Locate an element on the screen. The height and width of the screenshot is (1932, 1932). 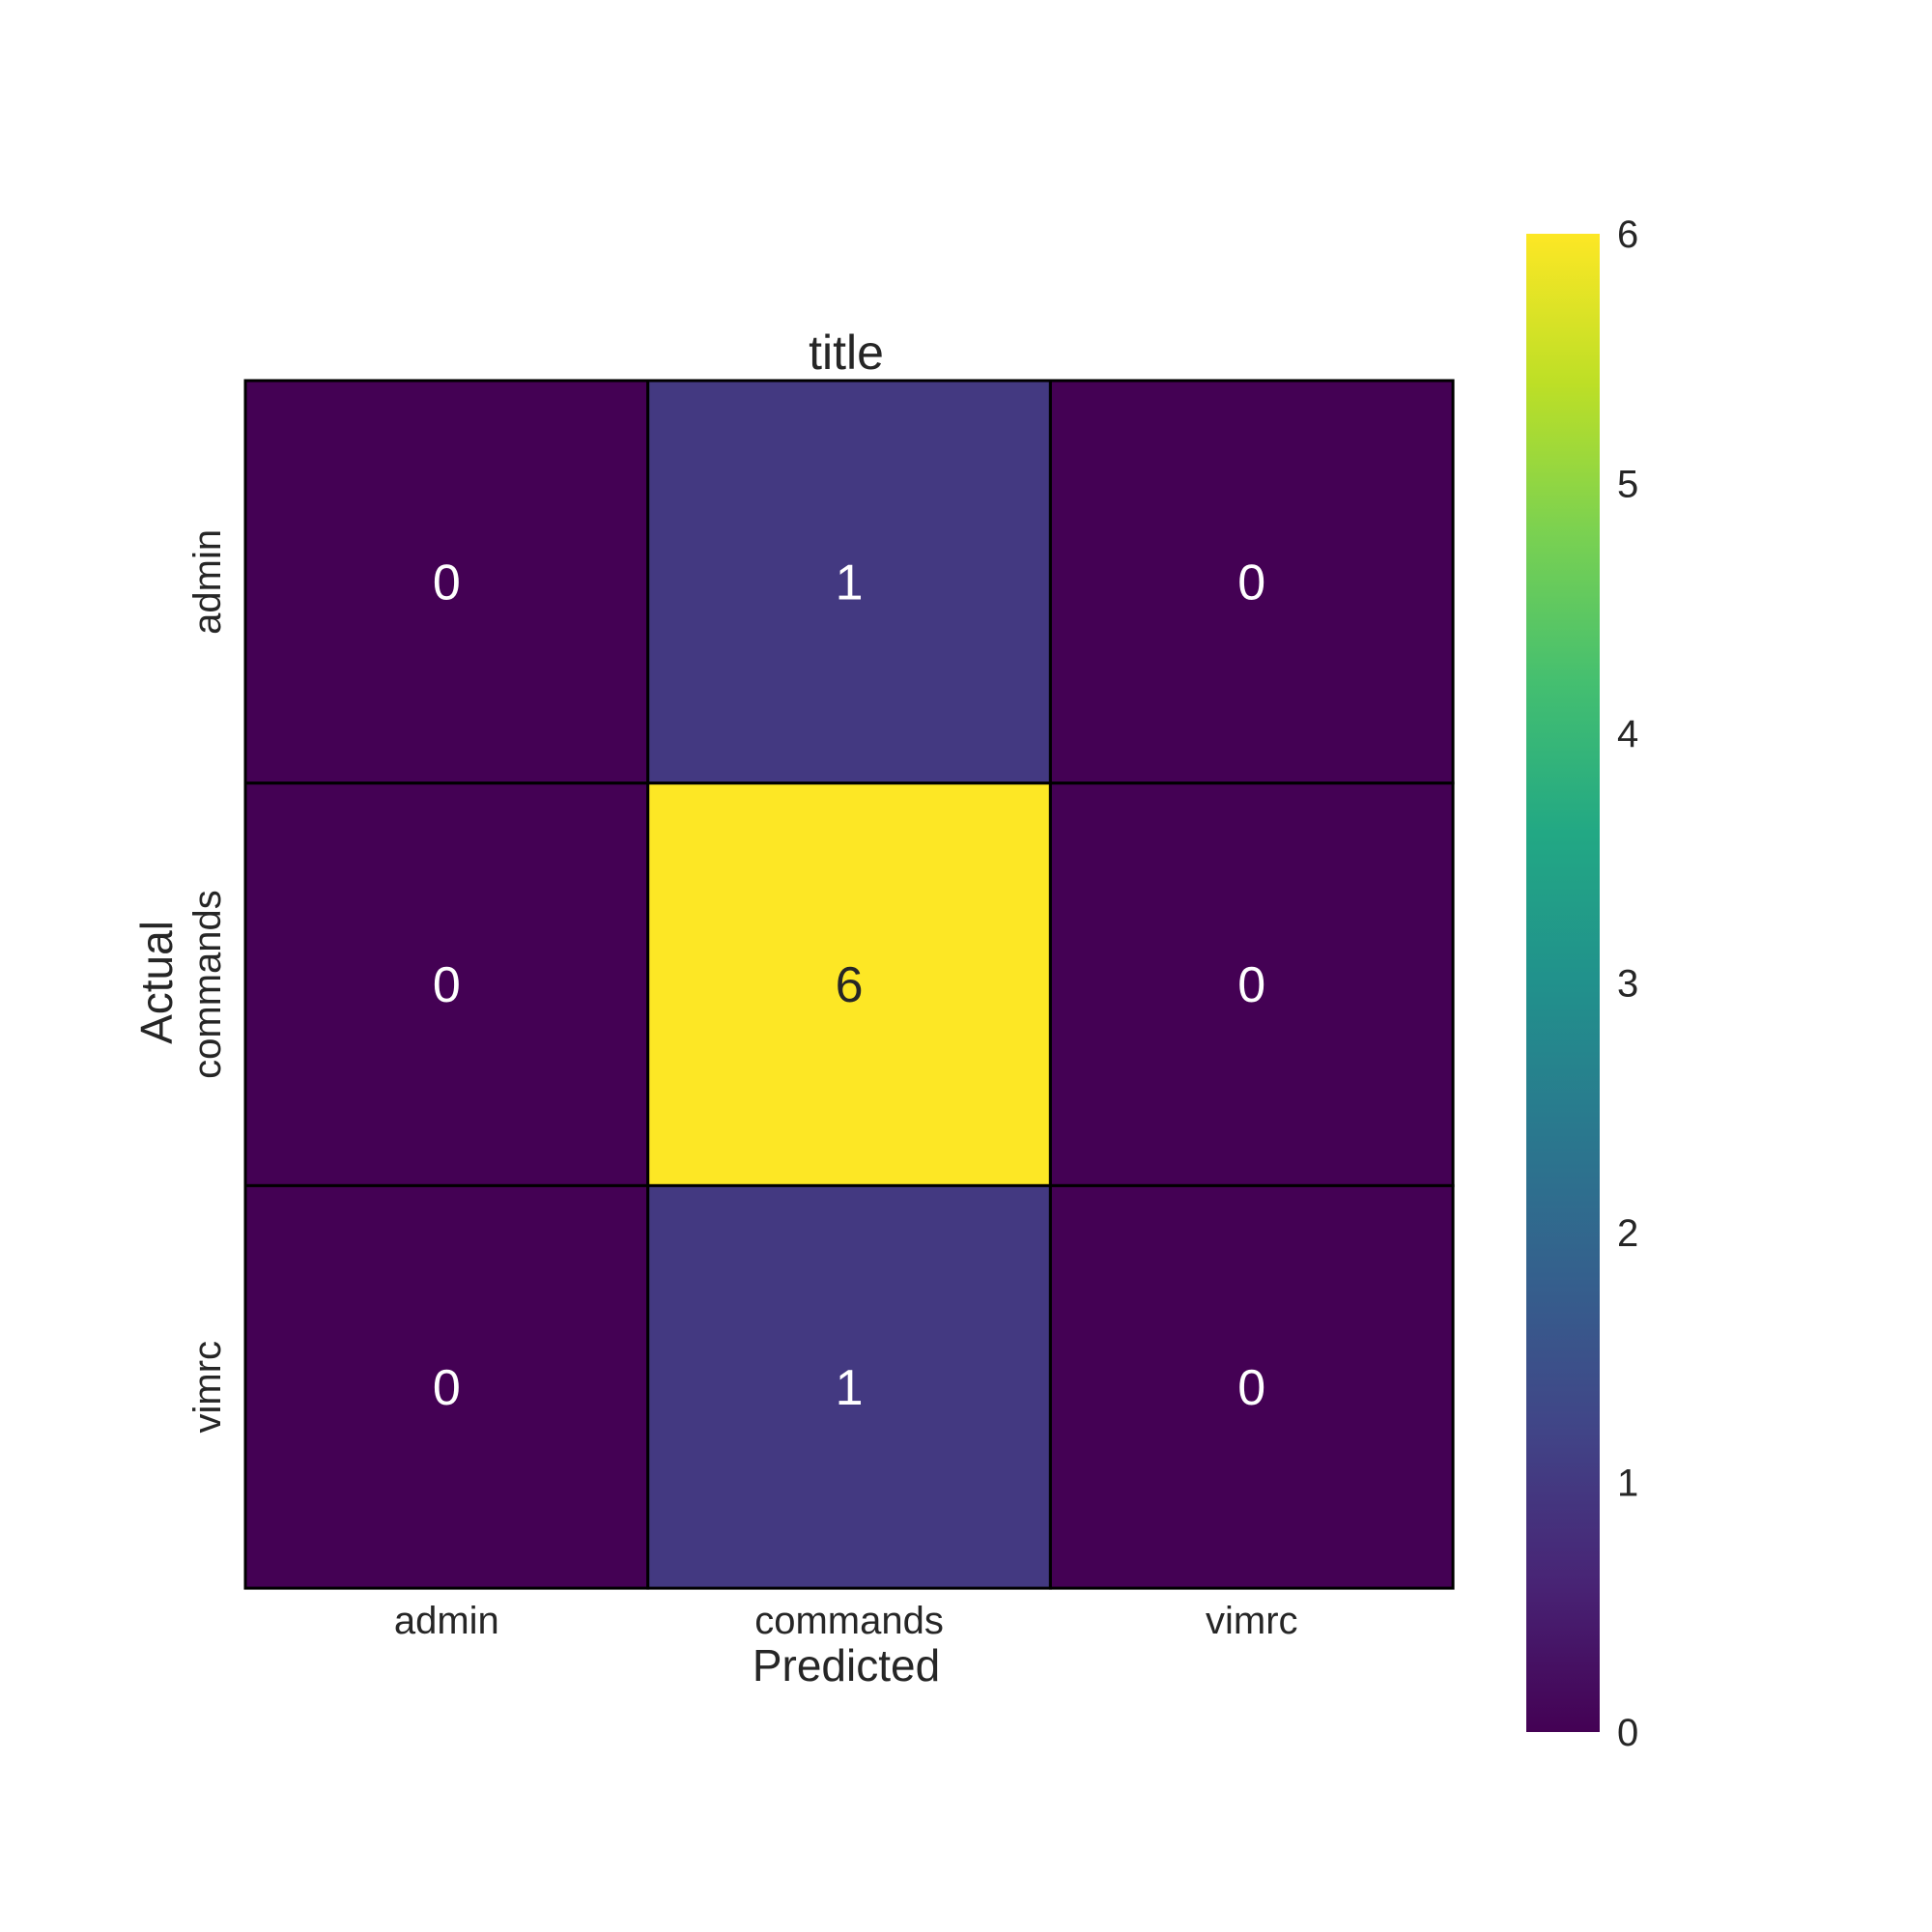
y-tick-labels: admin commands vimrc is located at coordinates (207, 981).